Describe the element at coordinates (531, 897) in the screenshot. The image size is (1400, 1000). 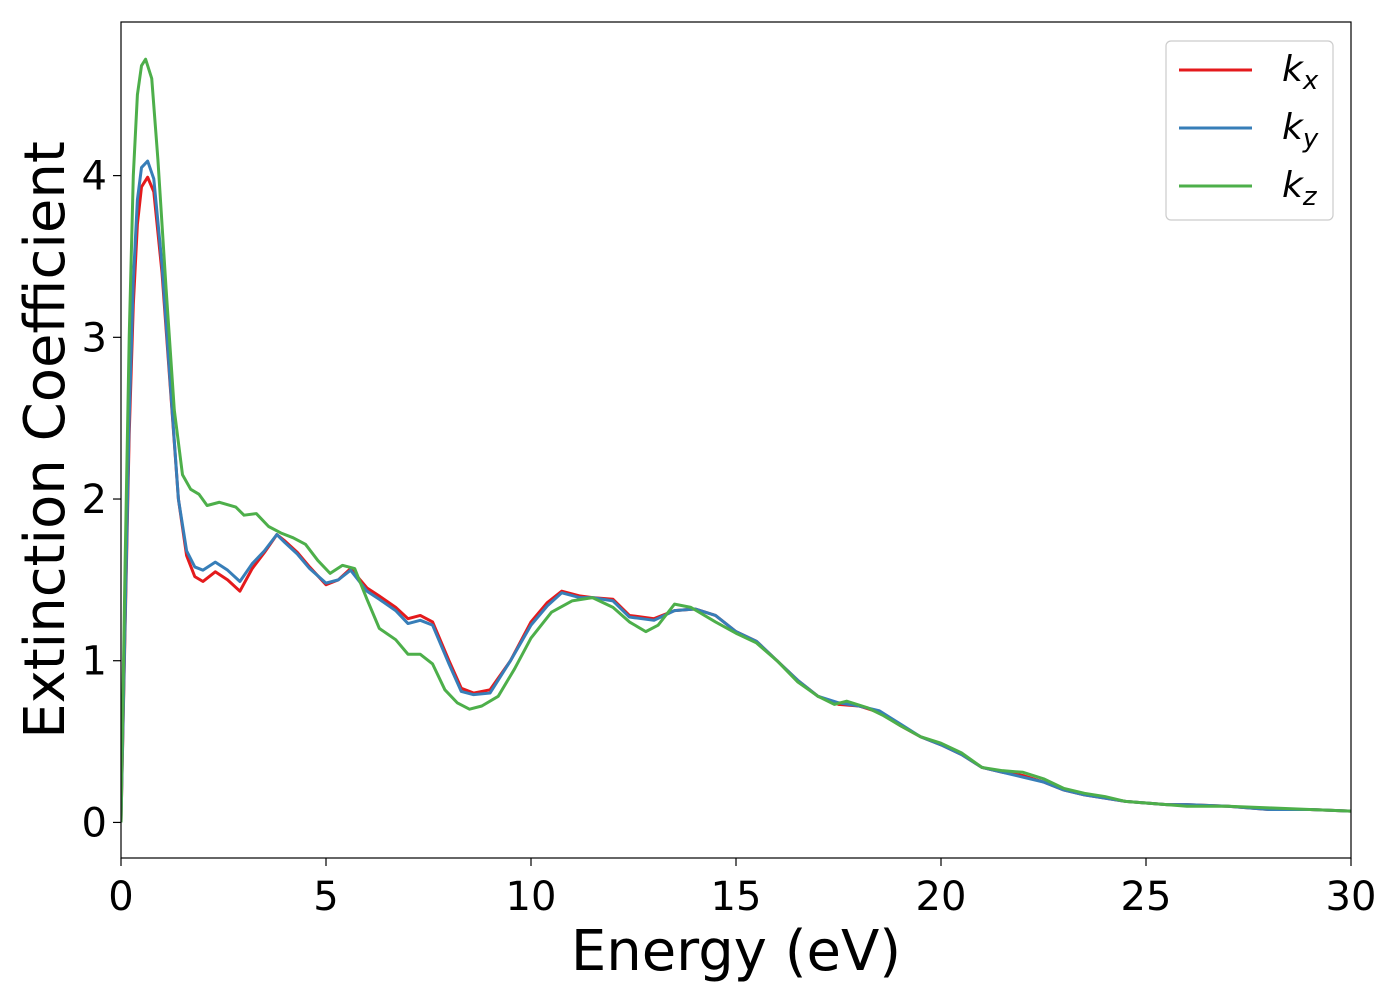
I see `x-tick-label: 10` at that location.